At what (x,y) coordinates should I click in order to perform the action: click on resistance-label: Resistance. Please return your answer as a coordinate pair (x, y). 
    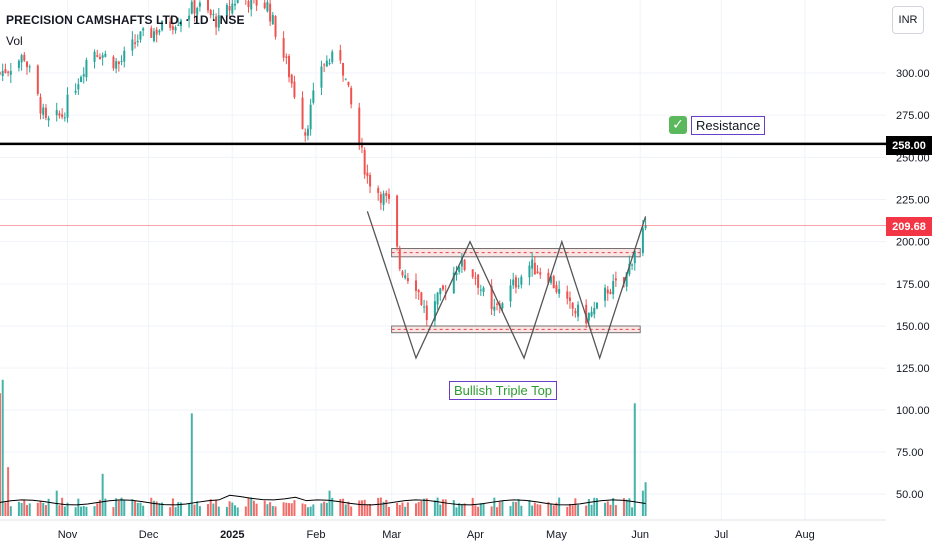
    Looking at the image, I should click on (728, 125).